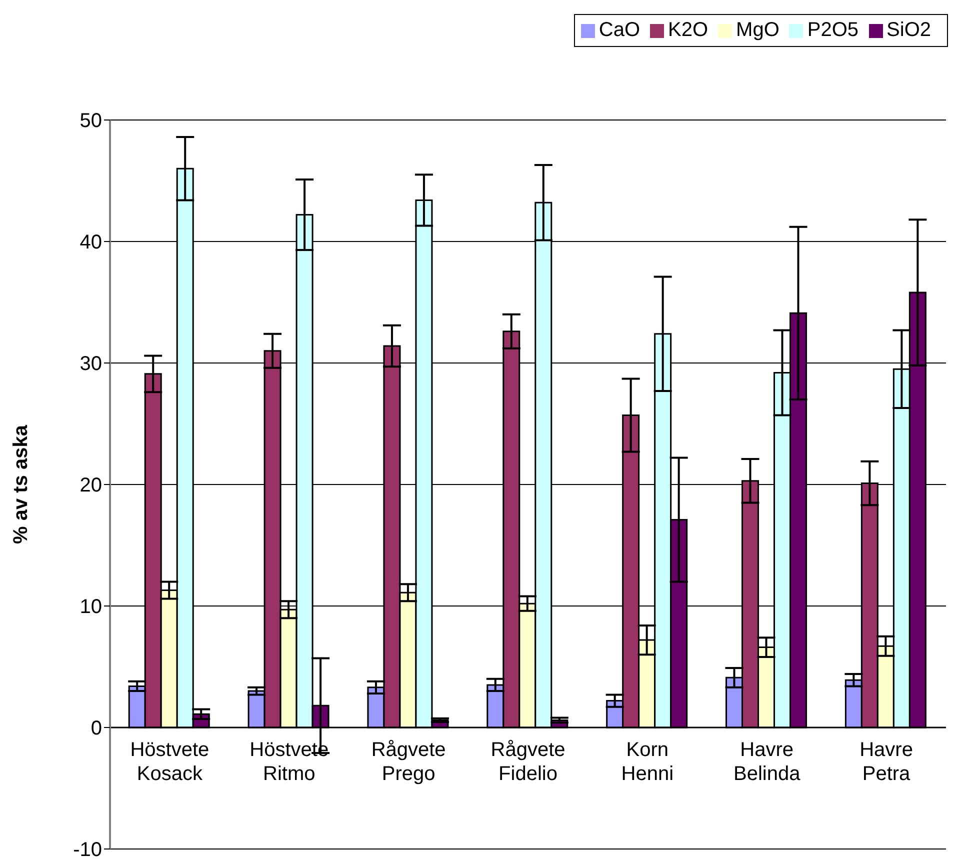  Describe the element at coordinates (528, 761) in the screenshot. I see `x-tick-label: Rågvete Fidelio` at that location.